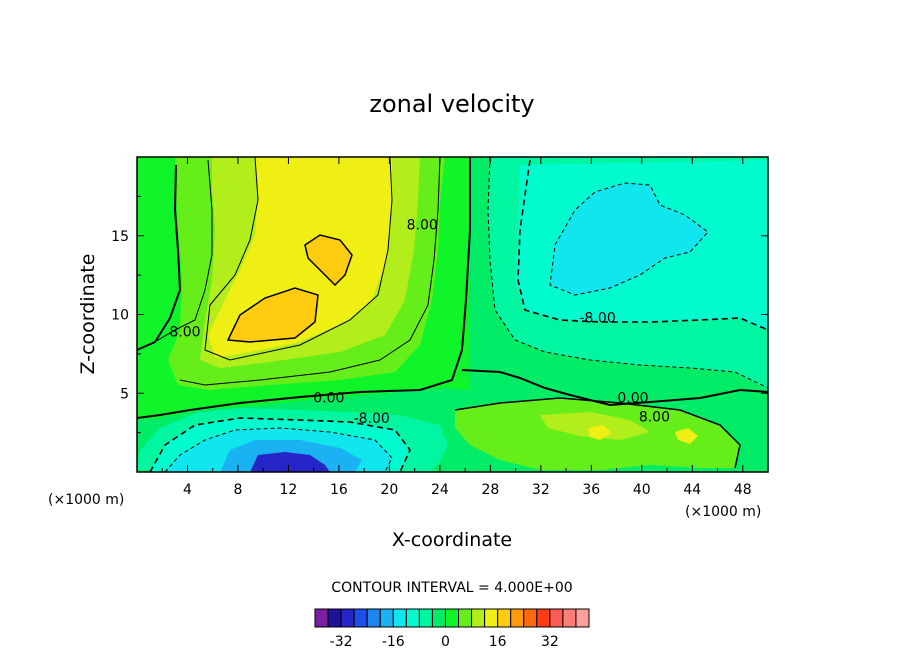  I want to click on contour-neg16-right, so click(629, 239).